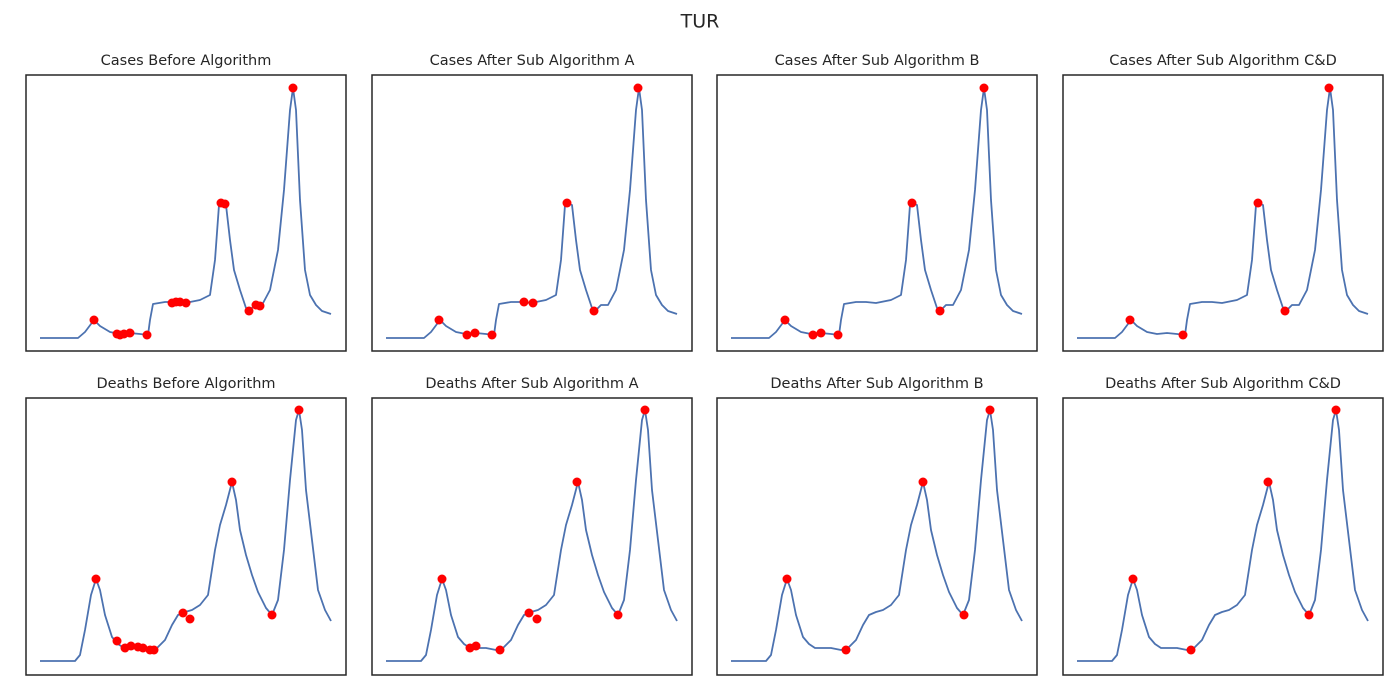 The height and width of the screenshot is (700, 1400). I want to click on subplot-title: Cases After Sub Algorithm A, so click(532, 61).